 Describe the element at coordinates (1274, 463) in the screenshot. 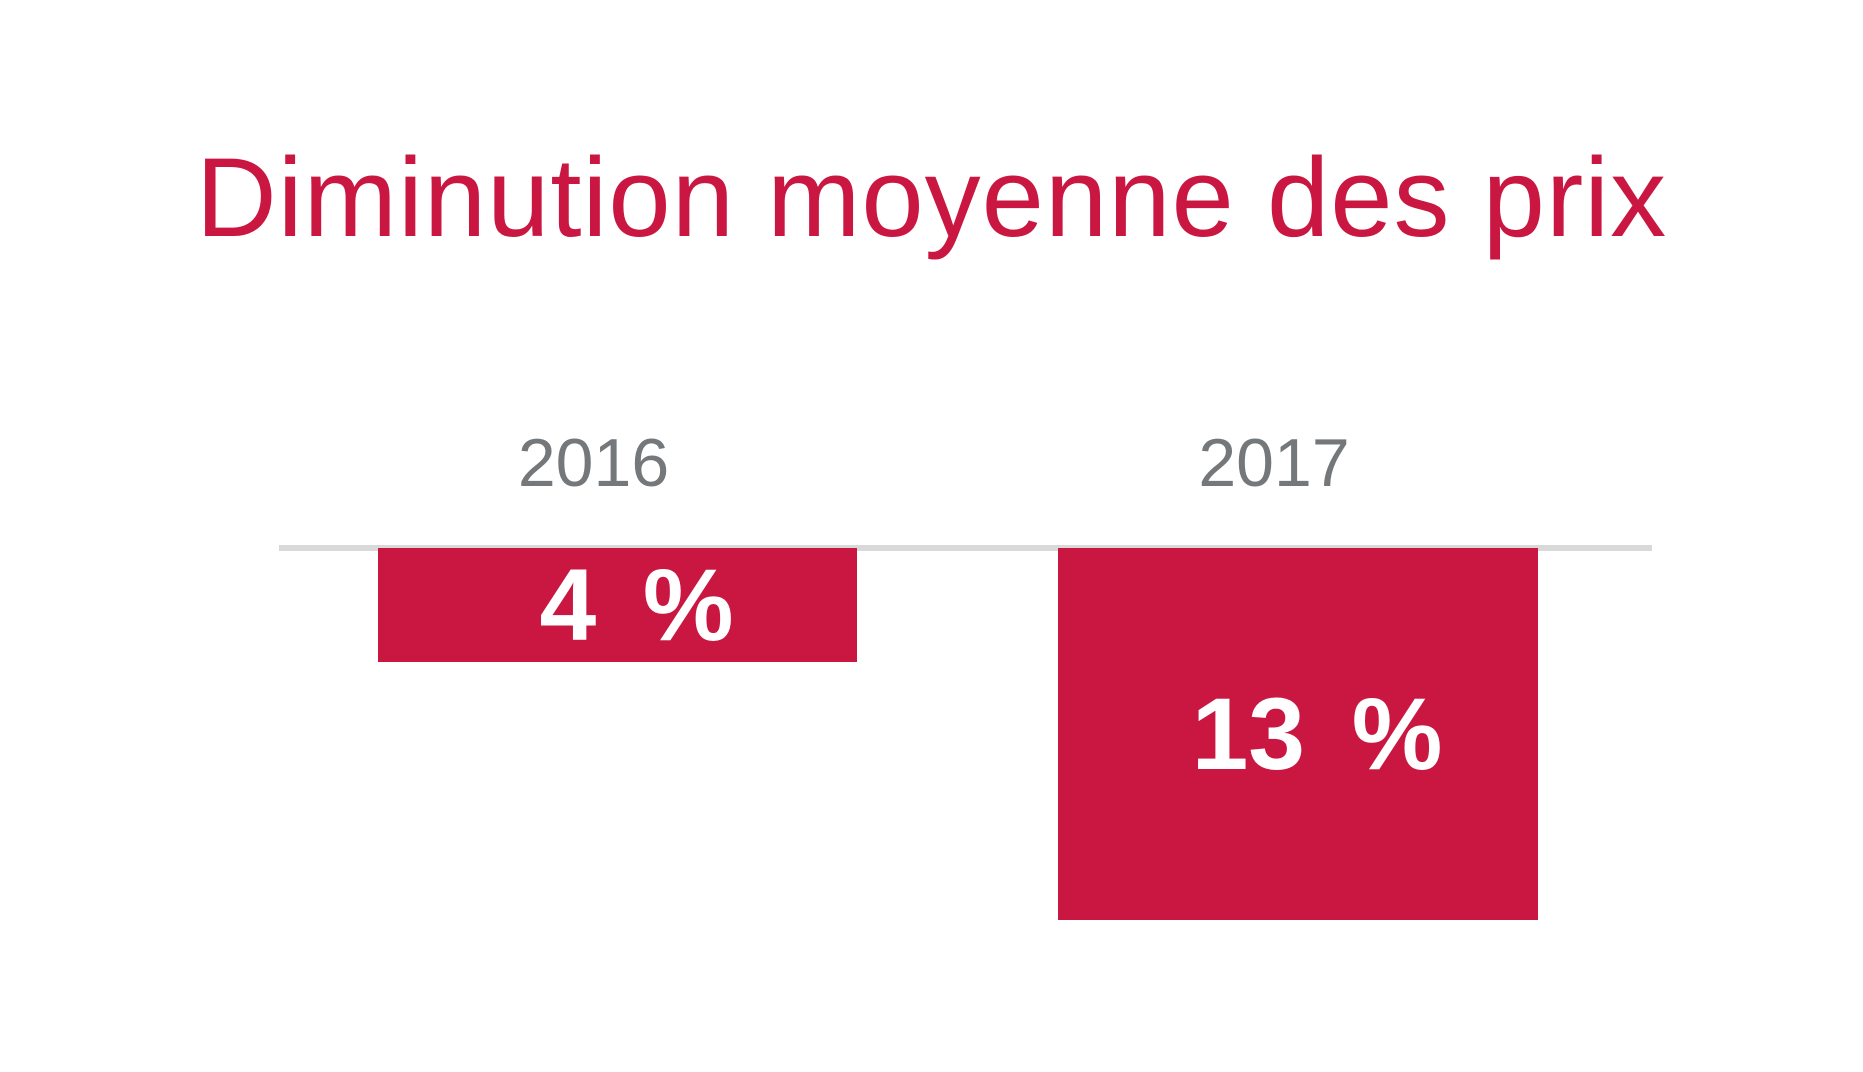

I see `category-label-2017: 2017` at that location.